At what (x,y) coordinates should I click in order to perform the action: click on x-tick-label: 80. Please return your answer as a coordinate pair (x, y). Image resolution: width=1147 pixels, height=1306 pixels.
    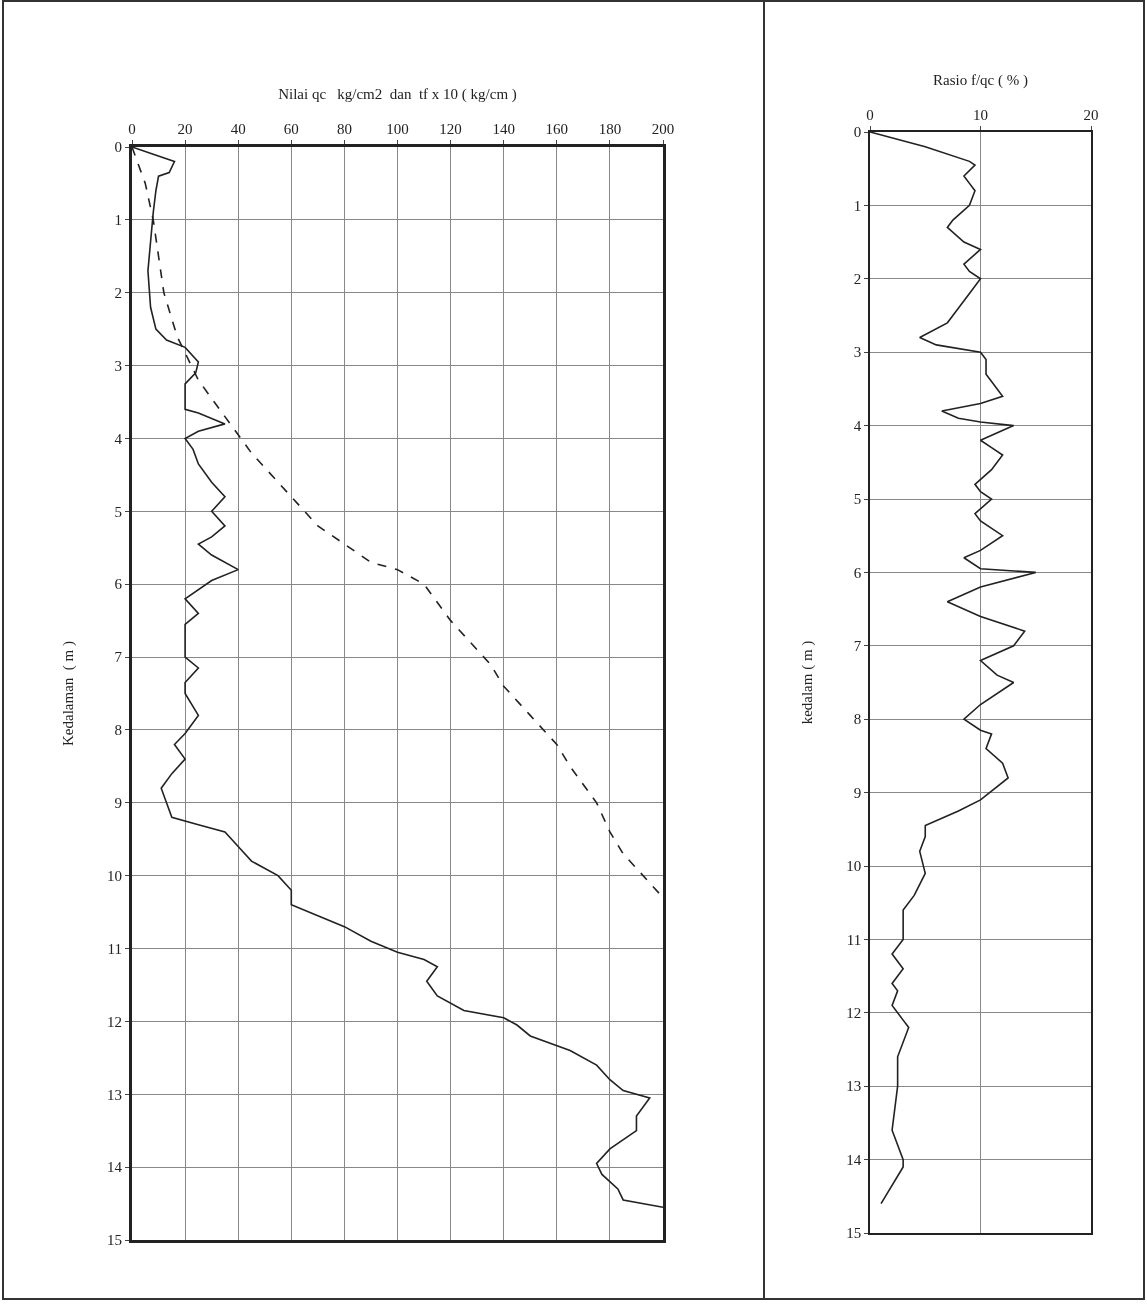
    Looking at the image, I should click on (344, 129).